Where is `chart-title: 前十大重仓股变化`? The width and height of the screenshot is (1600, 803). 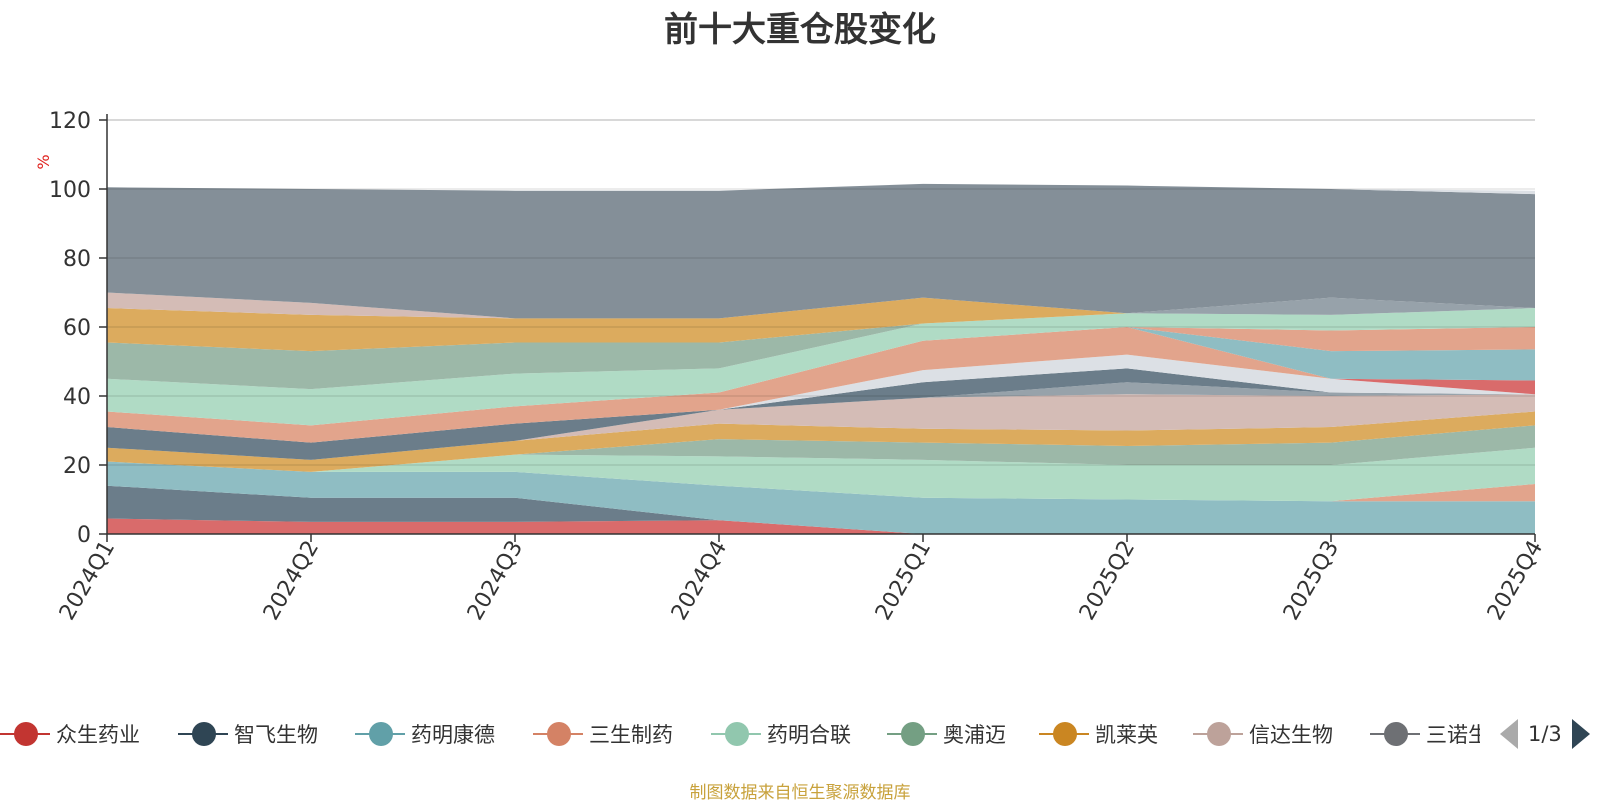 chart-title: 前十大重仓股变化 is located at coordinates (800, 30).